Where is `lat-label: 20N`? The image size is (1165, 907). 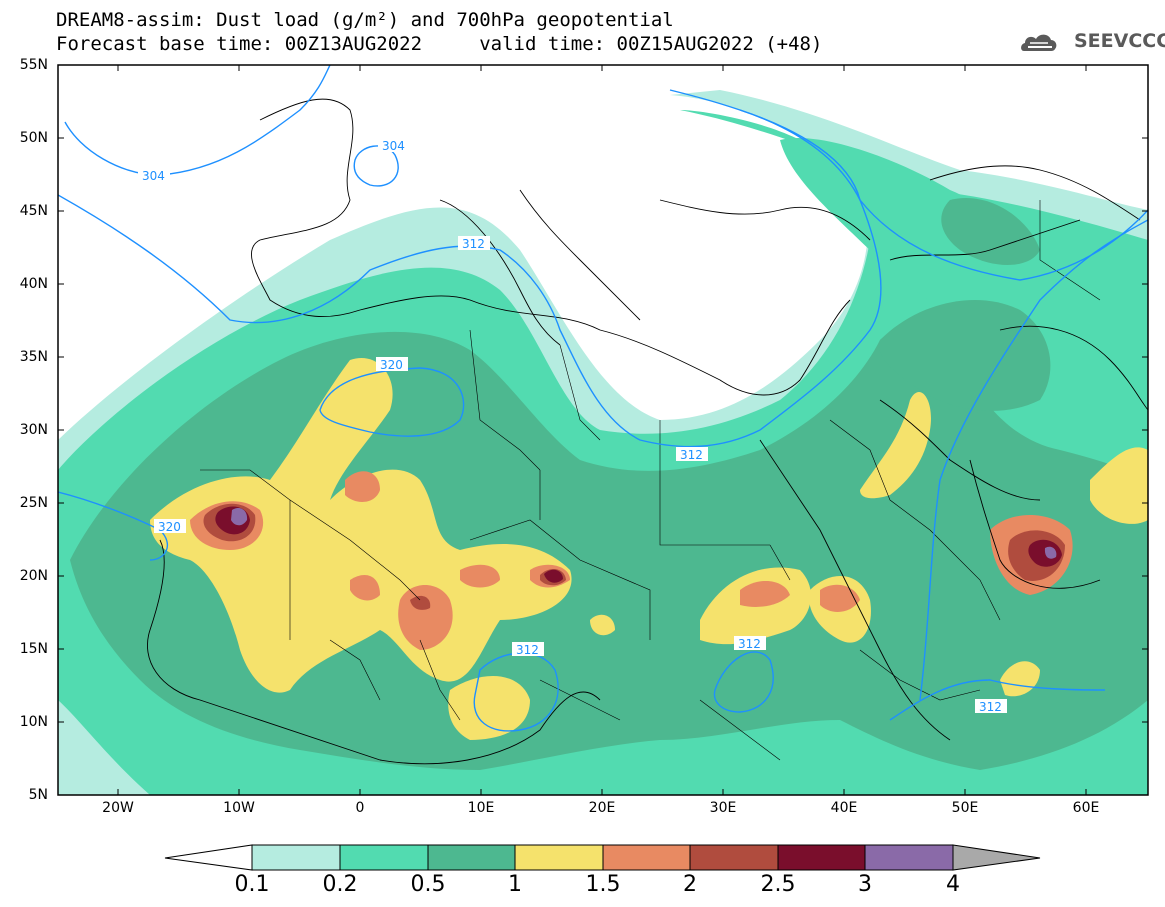
lat-label: 20N is located at coordinates (33, 576).